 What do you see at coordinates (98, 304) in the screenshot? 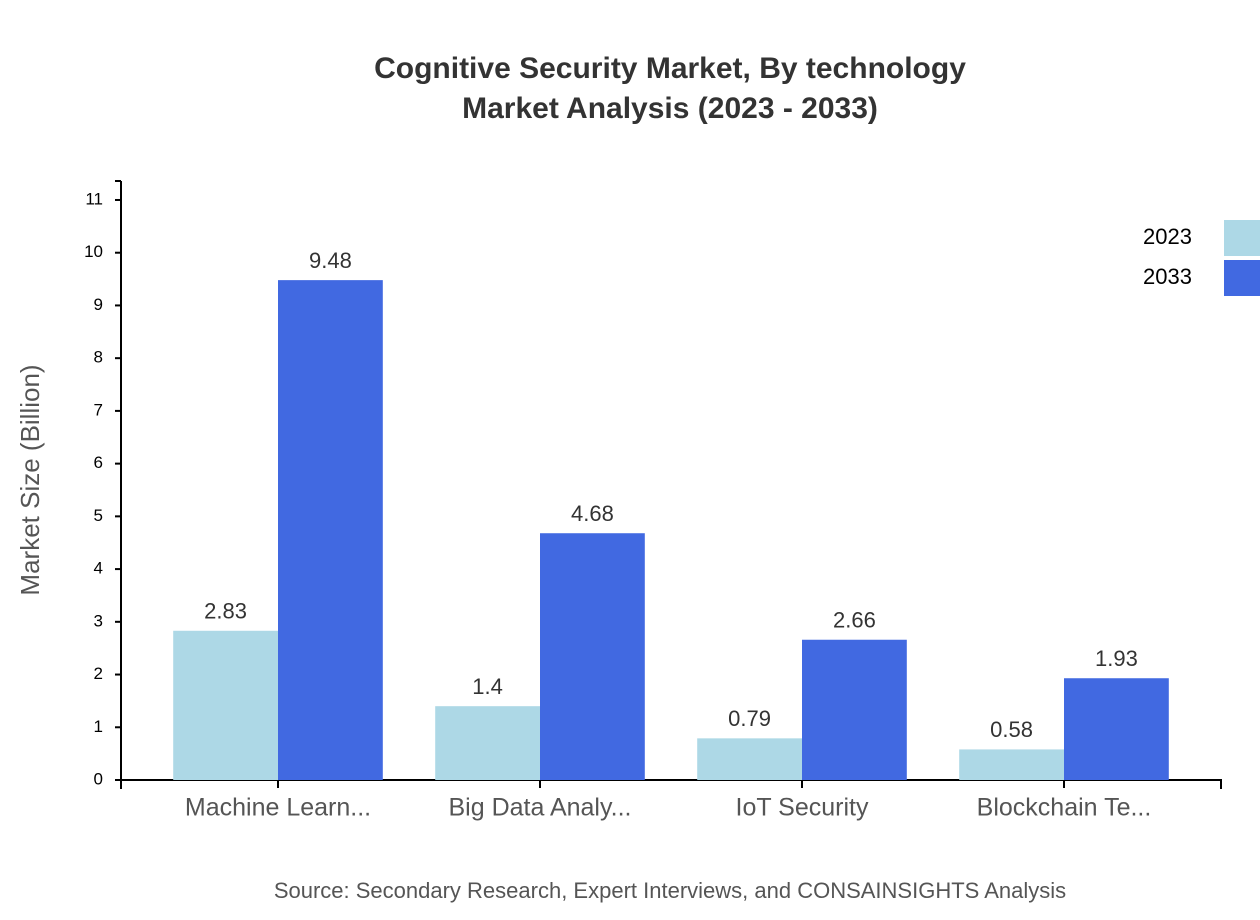
I see `y-tick-label: 9` at bounding box center [98, 304].